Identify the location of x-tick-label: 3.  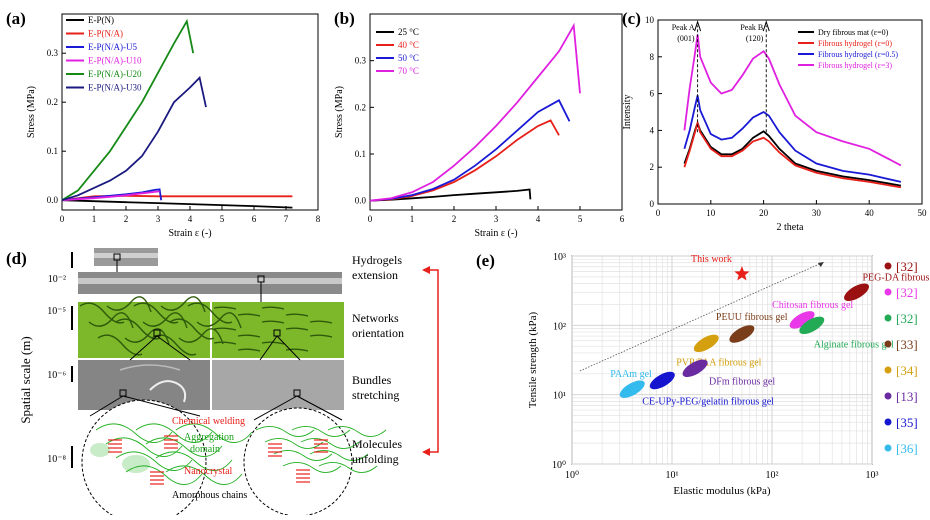
(496, 219).